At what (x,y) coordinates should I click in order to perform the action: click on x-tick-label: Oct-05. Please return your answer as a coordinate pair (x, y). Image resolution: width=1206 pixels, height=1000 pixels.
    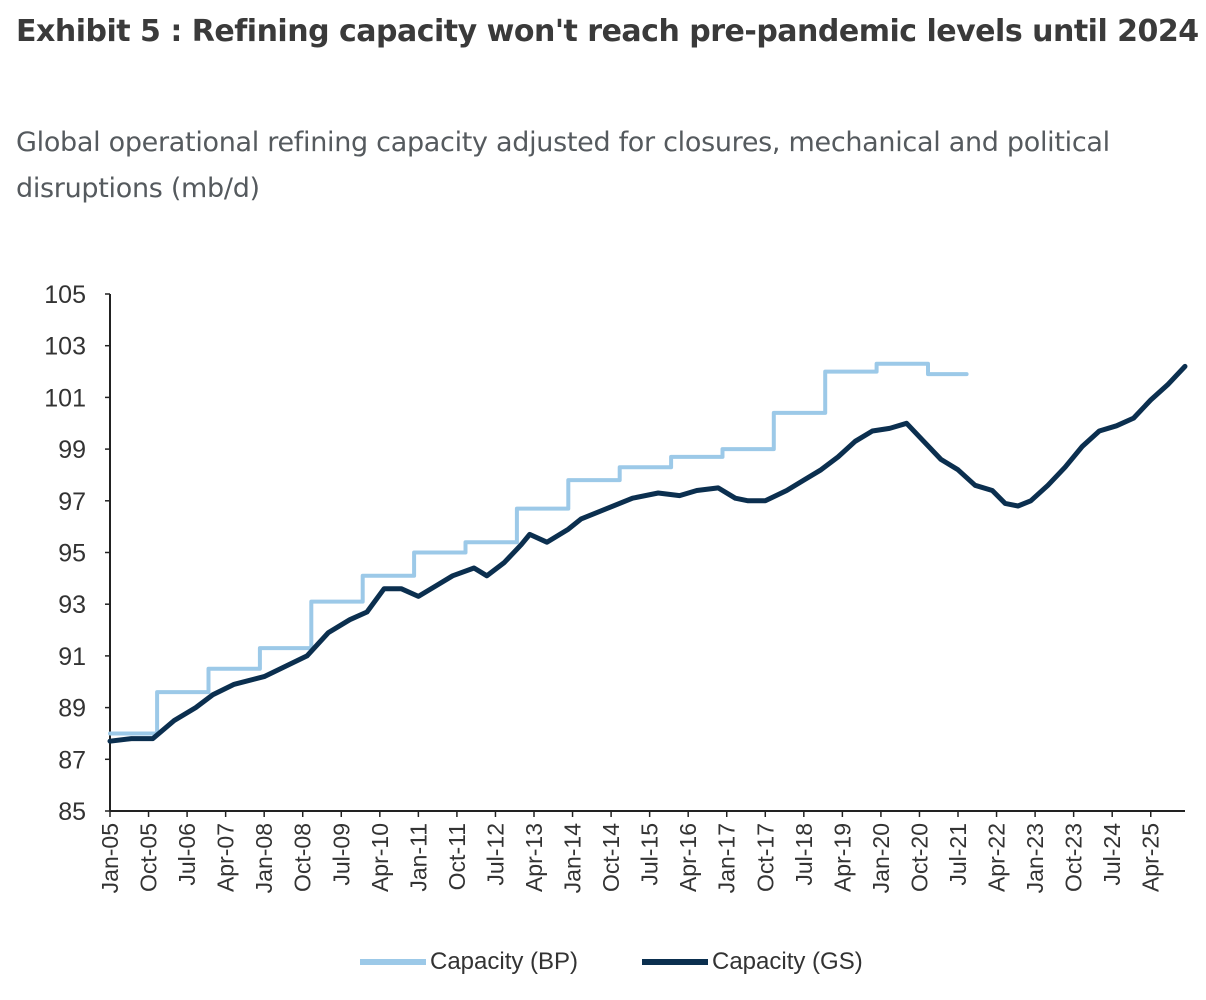
    Looking at the image, I should click on (149, 857).